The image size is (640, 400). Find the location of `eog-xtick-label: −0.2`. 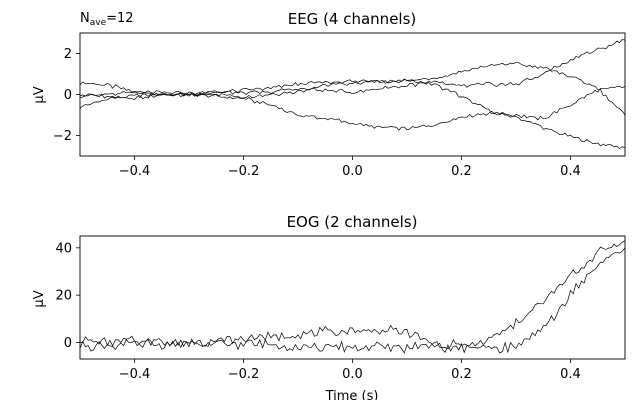

eog-xtick-label: −0.2 is located at coordinates (244, 374).